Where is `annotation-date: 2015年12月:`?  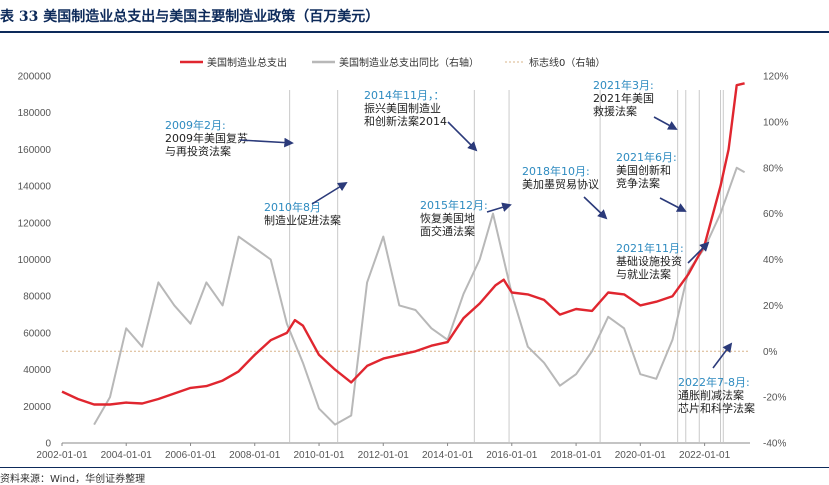
annotation-date: 2015年12月: is located at coordinates (454, 205).